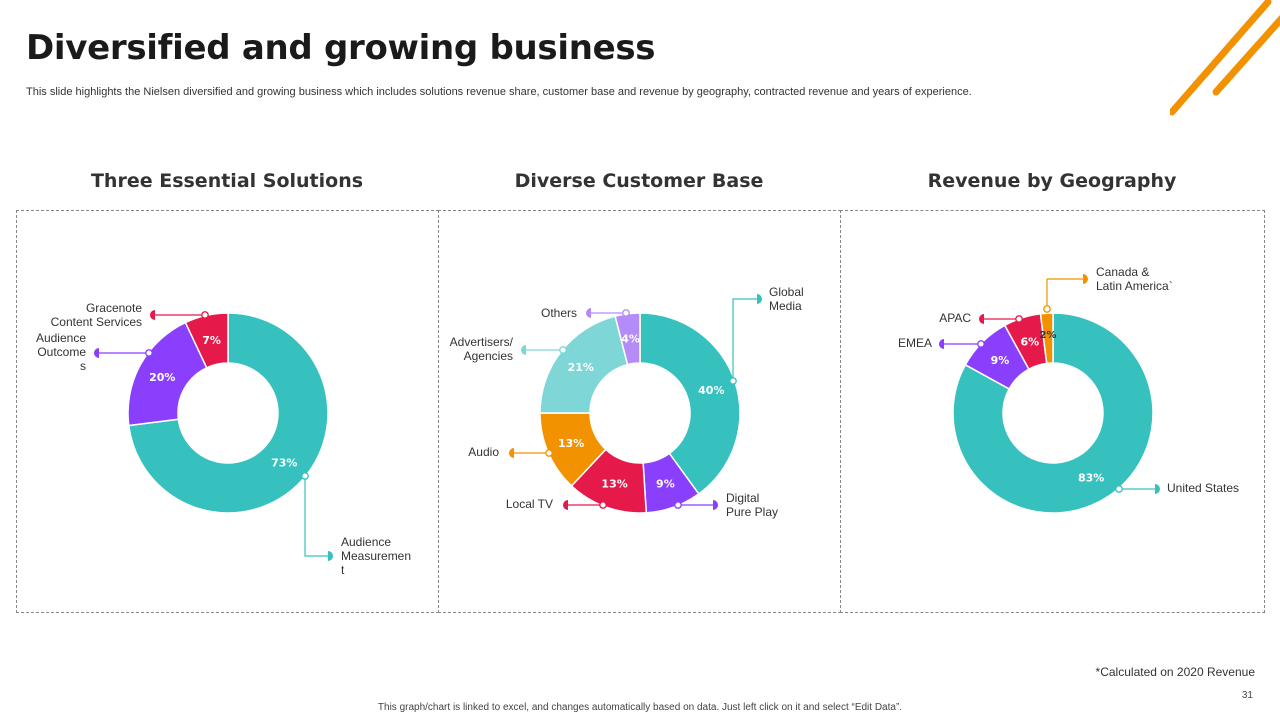  What do you see at coordinates (305, 476) in the screenshot?
I see `callout-dot-audience-measurement` at bounding box center [305, 476].